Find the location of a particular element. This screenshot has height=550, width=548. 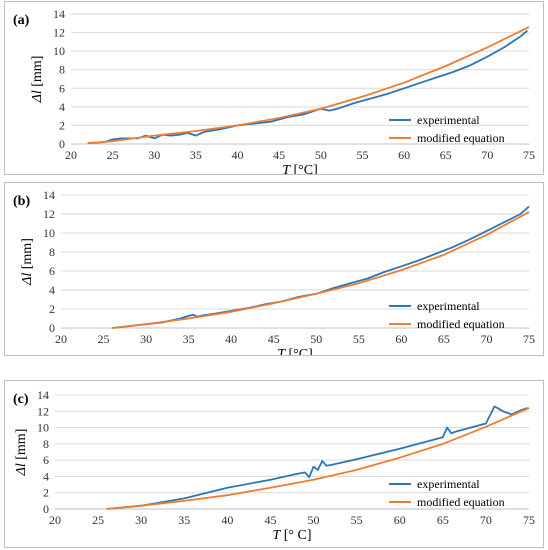

chart-c-x-tick-label: 70 is located at coordinates (486, 520).